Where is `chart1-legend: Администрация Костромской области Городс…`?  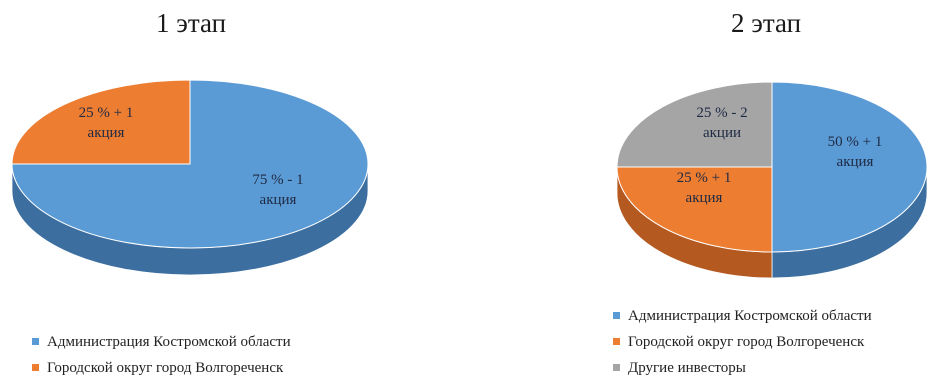
chart1-legend: Администрация Костромской области Городс… is located at coordinates (161, 355).